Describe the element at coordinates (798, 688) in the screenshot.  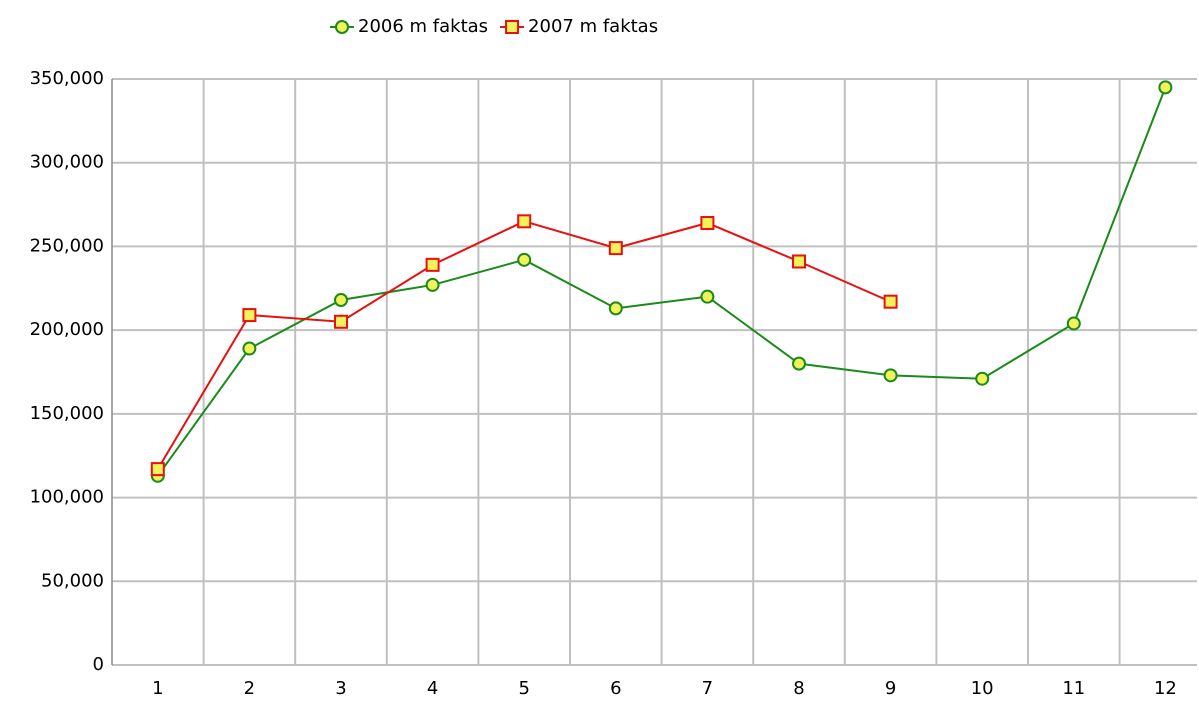
I see `x-tick-label: 8` at that location.